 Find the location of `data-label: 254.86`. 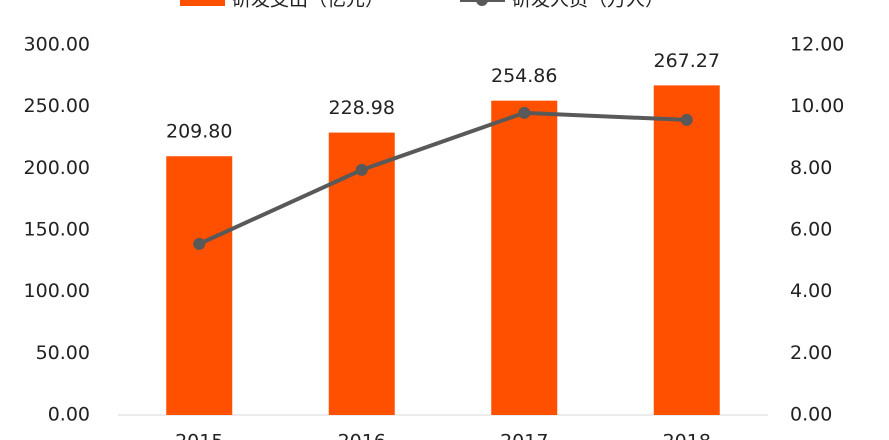

data-label: 254.86 is located at coordinates (524, 76).